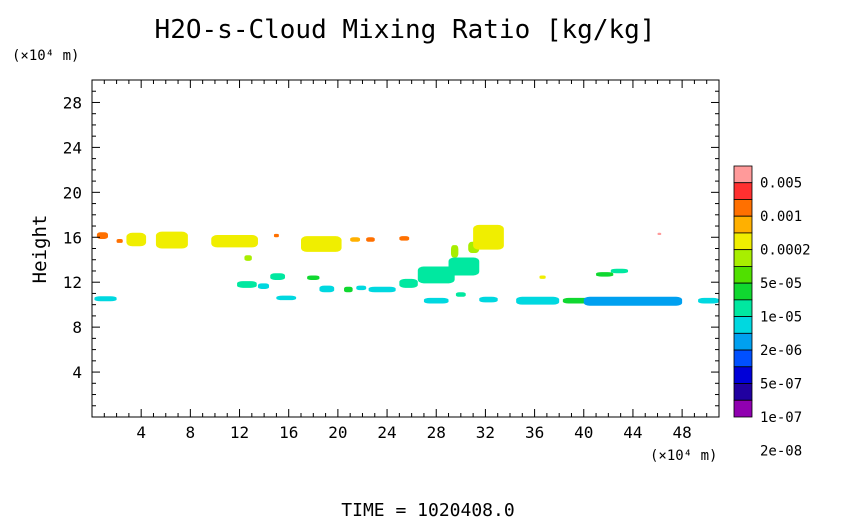 The width and height of the screenshot is (854, 519). What do you see at coordinates (40, 249) in the screenshot?
I see `y-axis-label: Height` at bounding box center [40, 249].